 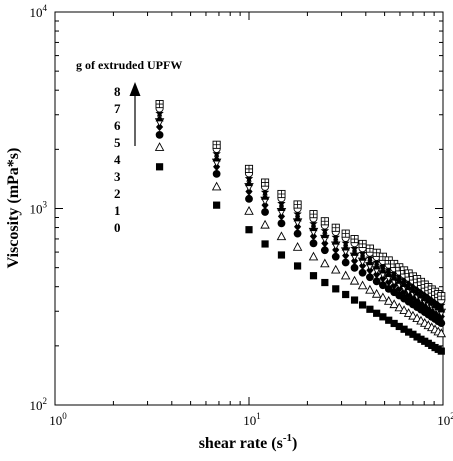 What do you see at coordinates (252, 419) in the screenshot?
I see `x-tick-label: 10¹` at bounding box center [252, 419].